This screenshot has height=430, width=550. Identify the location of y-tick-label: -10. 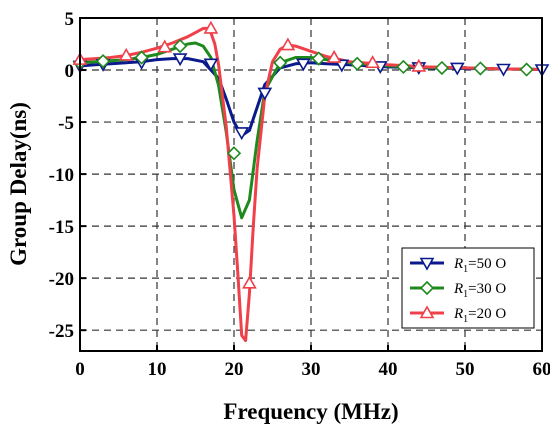
(61, 175).